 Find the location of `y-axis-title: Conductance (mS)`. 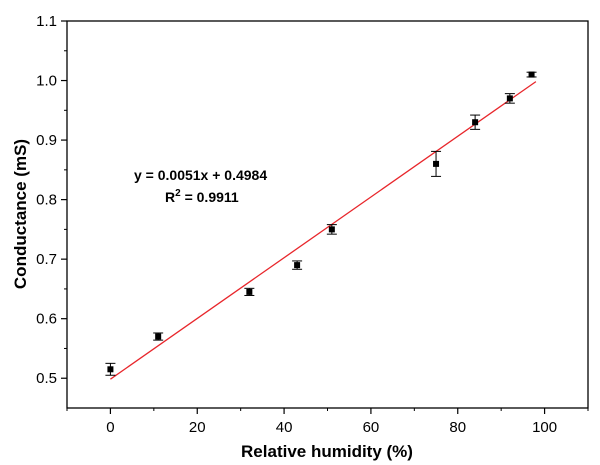

y-axis-title: Conductance (mS) is located at coordinates (20, 214).